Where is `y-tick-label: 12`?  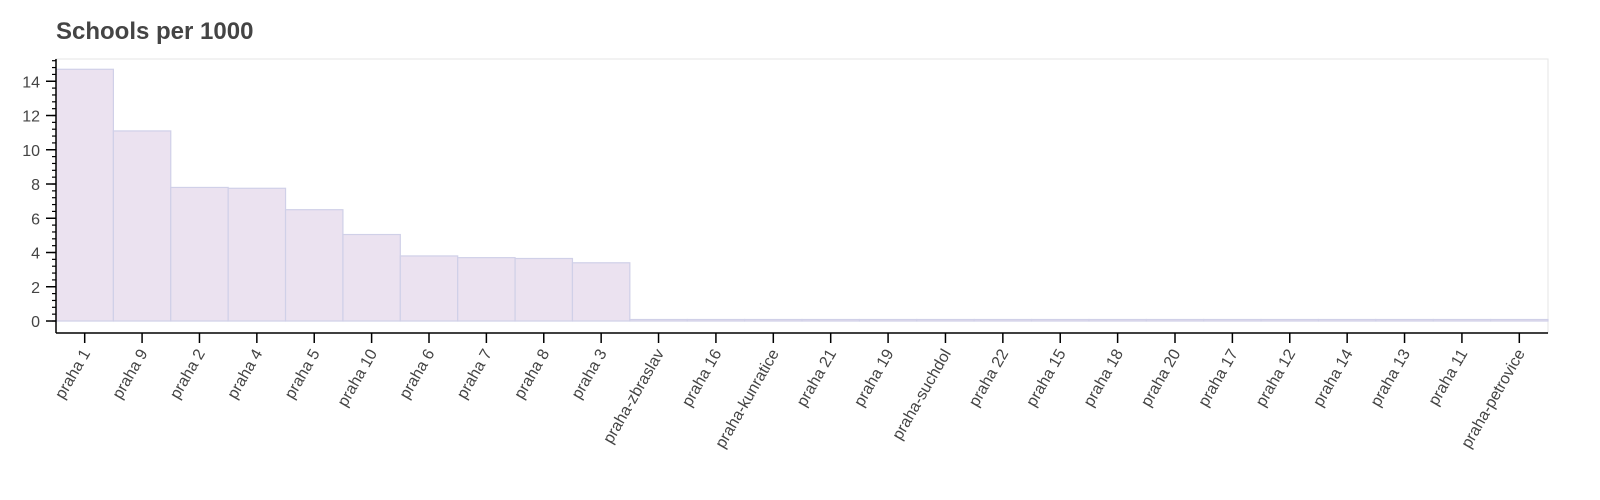
y-tick-label: 12 is located at coordinates (31, 117).